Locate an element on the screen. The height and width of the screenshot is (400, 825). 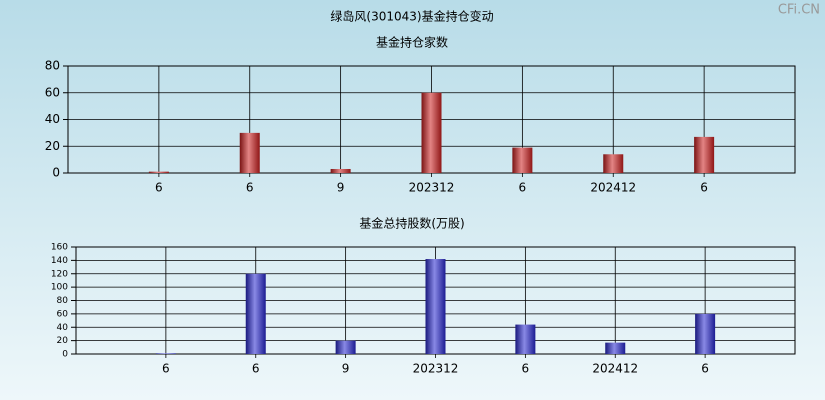
y-tick-label: 120 is located at coordinates (59, 274).